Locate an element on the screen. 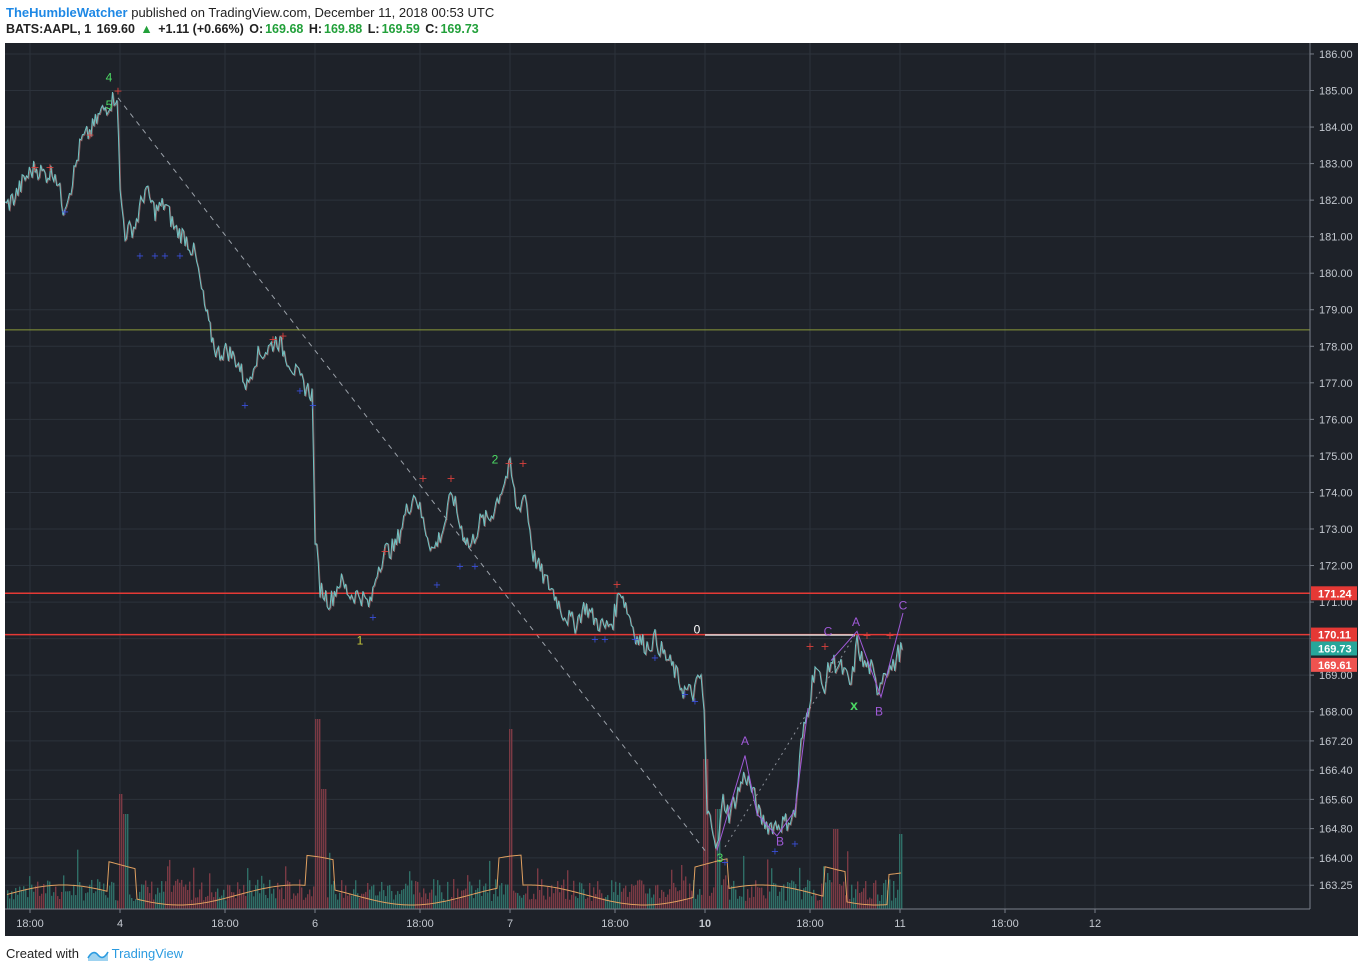 The image size is (1364, 972). price-change: +1.11 (+0.66%) is located at coordinates (201, 29).